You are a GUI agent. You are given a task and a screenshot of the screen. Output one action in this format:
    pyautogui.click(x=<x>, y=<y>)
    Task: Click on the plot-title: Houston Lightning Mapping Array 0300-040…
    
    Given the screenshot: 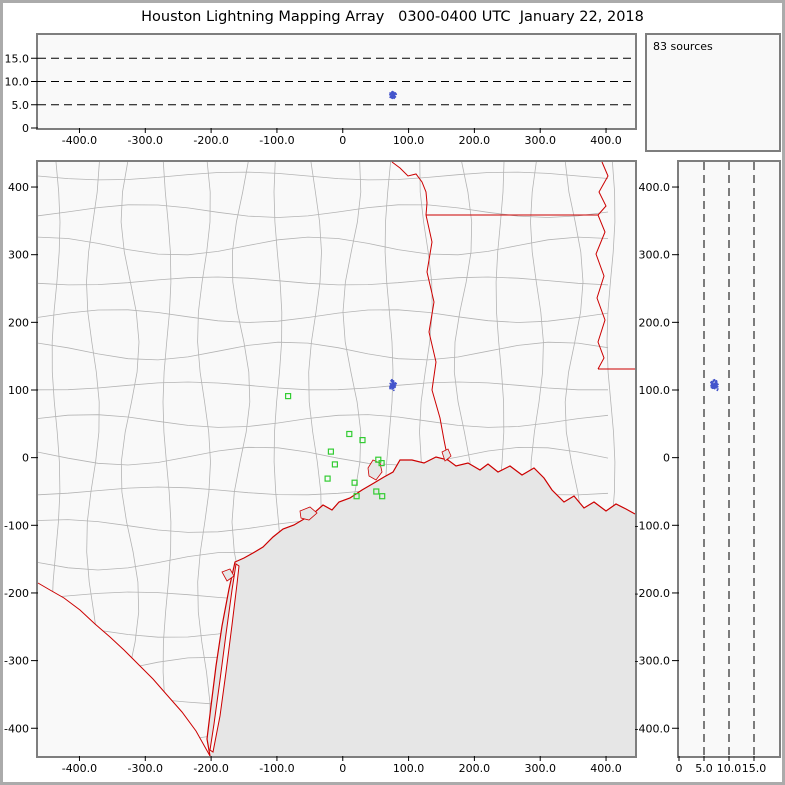 What is the action you would take?
    pyautogui.click(x=392, y=17)
    